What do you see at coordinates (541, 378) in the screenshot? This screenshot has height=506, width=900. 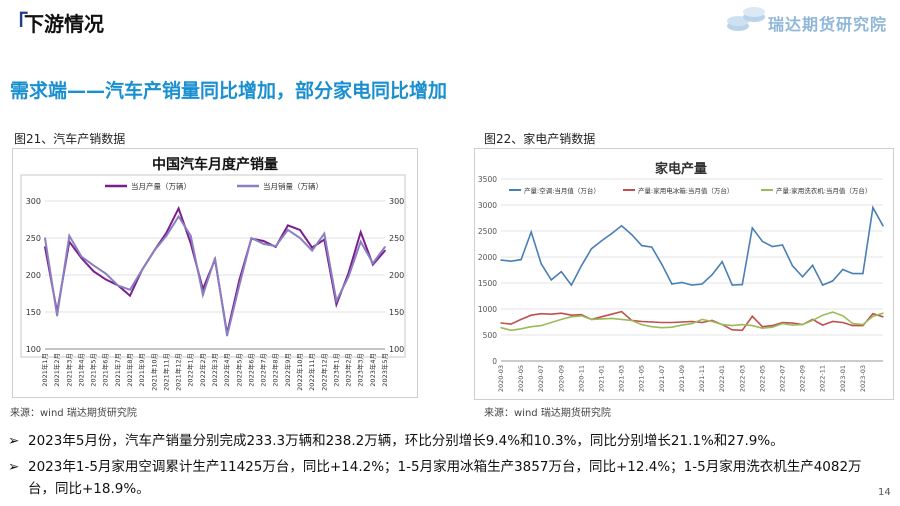 I see `x-tick-label: 2020-07` at bounding box center [541, 378].